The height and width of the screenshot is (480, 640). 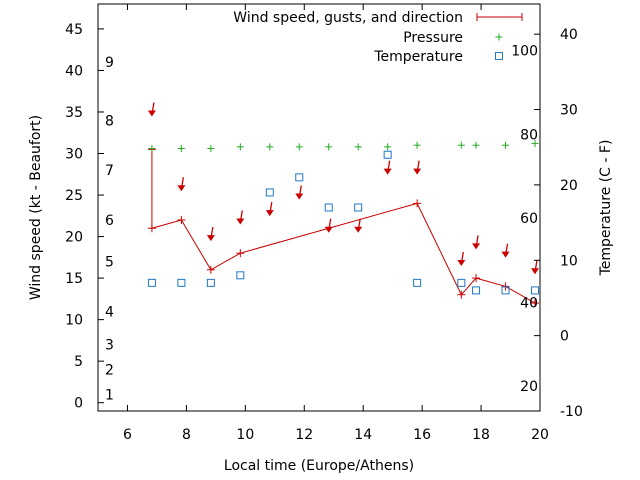 What do you see at coordinates (569, 35) in the screenshot?
I see `y2-tick-label: 40` at bounding box center [569, 35].